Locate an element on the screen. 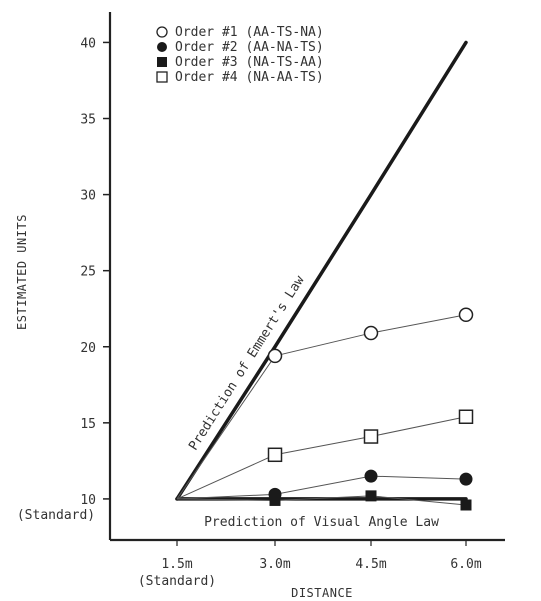  series-markers is located at coordinates (370, 409).